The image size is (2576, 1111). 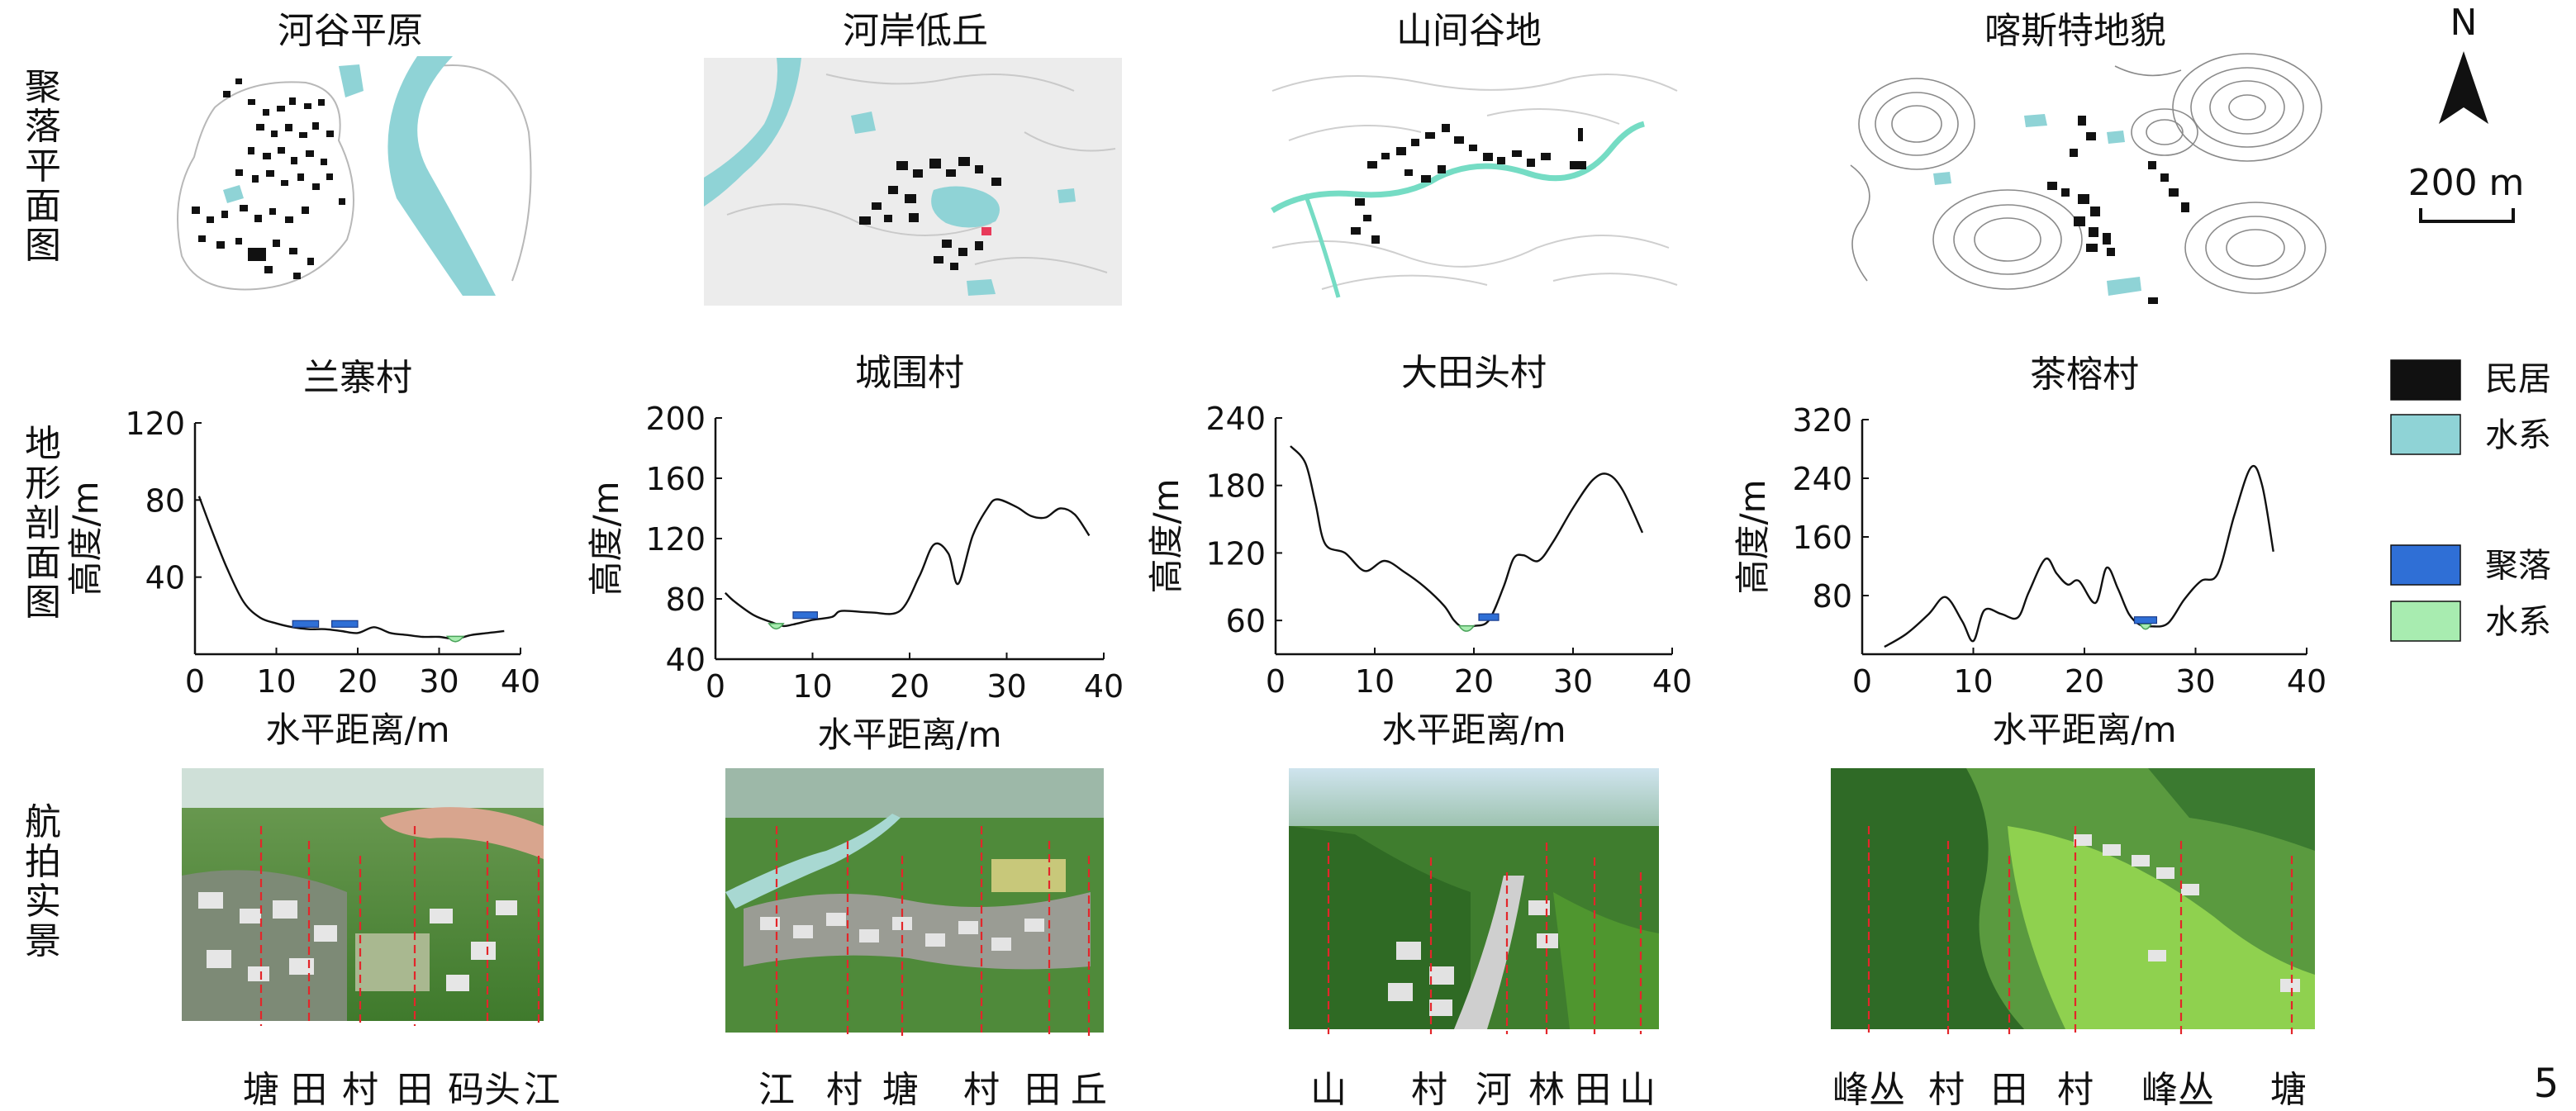 I want to click on row-label-aerial: 航拍实景, so click(x=43, y=882).